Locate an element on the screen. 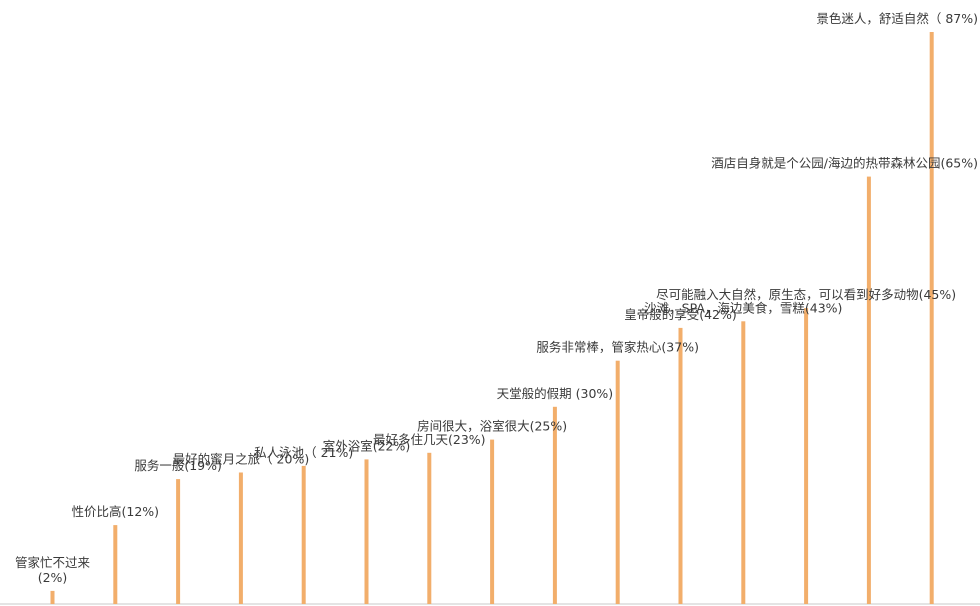  bar-label-7: 房间很大，浴室很大(25%) is located at coordinates (492, 426).